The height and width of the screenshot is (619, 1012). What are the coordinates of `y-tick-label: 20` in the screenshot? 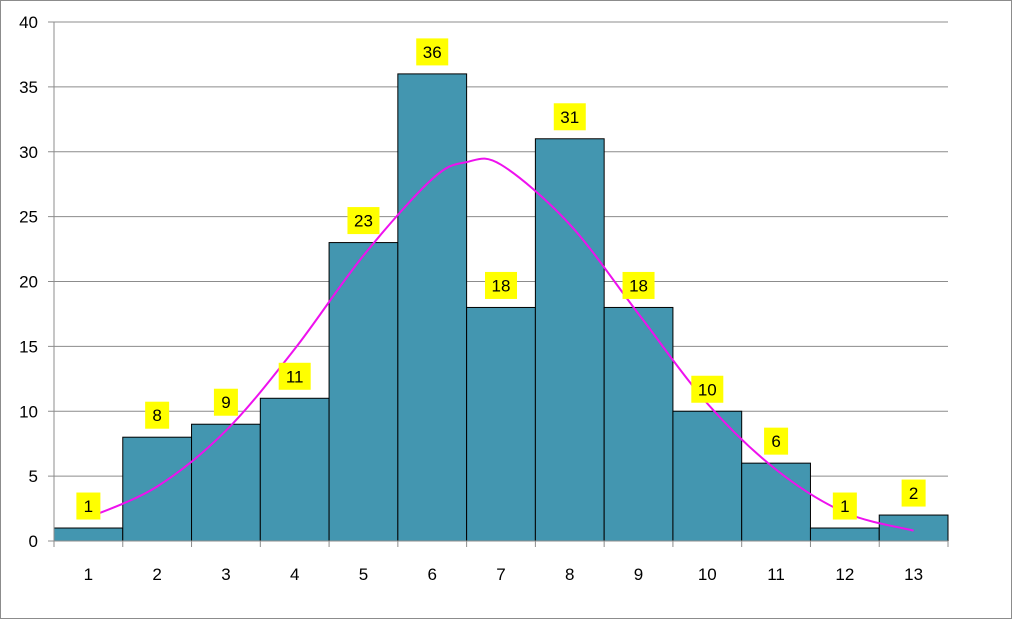 It's located at (28, 282).